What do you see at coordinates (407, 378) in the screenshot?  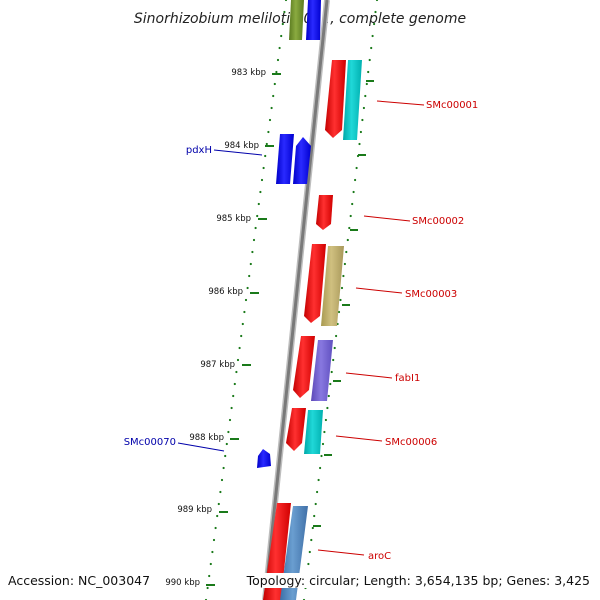 I see `gene-label-fabi1: fabI1` at bounding box center [407, 378].